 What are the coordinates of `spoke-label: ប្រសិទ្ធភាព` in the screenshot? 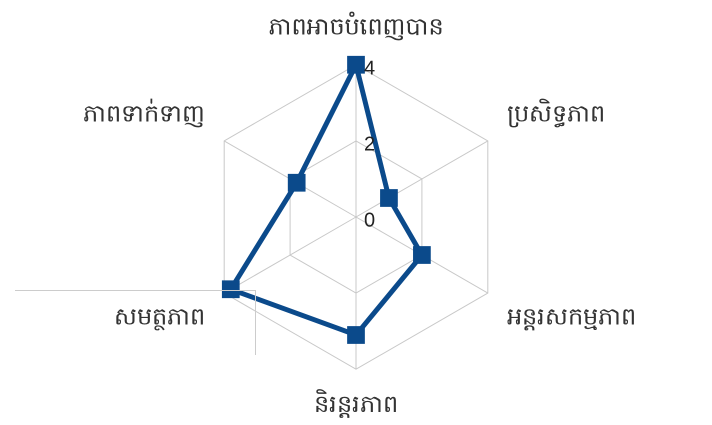 It's located at (555, 113).